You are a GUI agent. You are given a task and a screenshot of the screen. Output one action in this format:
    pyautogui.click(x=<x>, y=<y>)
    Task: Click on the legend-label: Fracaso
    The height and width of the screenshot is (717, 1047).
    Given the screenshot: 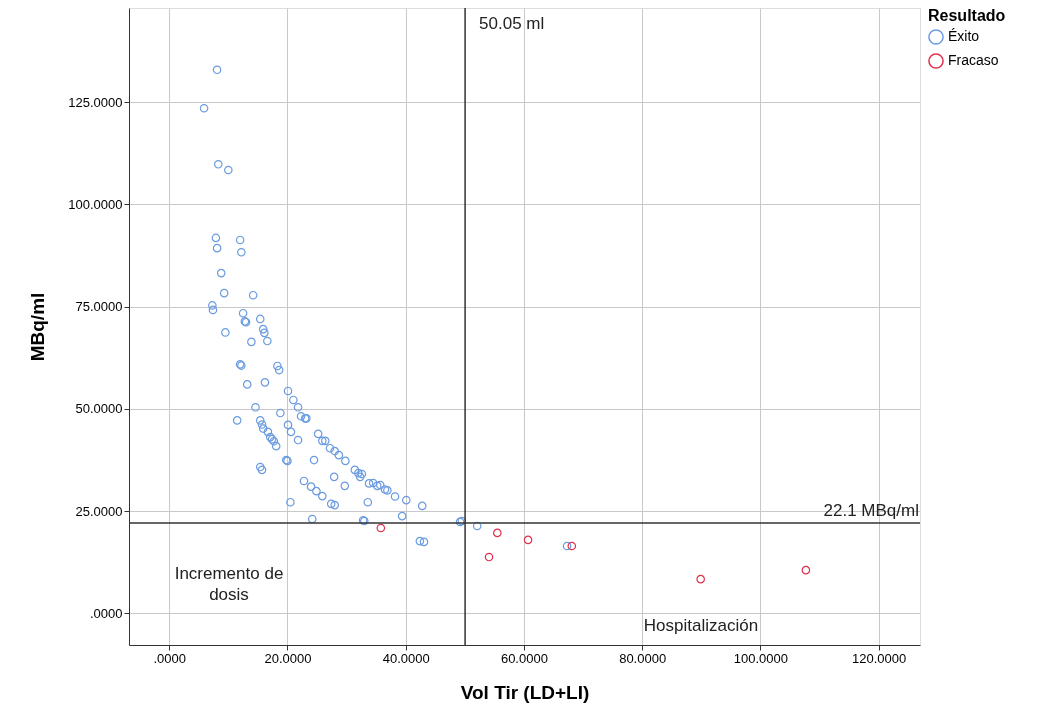 What is the action you would take?
    pyautogui.click(x=973, y=60)
    